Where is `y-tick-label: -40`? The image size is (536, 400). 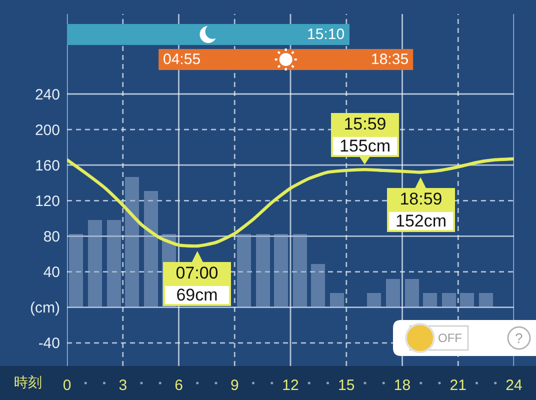
y-tick-label: -40 is located at coordinates (49, 343).